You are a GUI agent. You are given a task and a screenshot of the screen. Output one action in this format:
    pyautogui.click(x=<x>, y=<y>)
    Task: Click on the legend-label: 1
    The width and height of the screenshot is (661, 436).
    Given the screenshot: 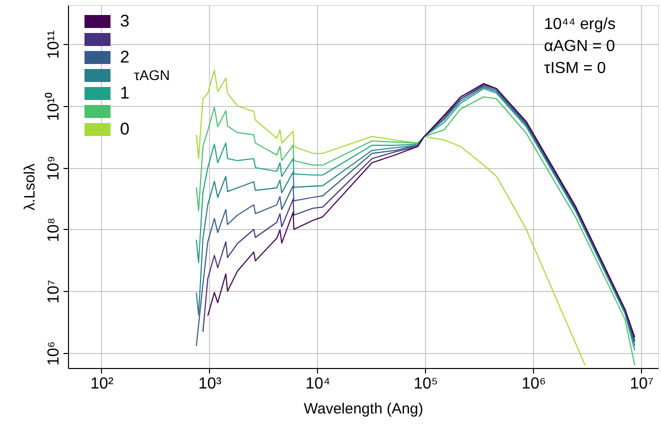 What is the action you would take?
    pyautogui.click(x=125, y=93)
    